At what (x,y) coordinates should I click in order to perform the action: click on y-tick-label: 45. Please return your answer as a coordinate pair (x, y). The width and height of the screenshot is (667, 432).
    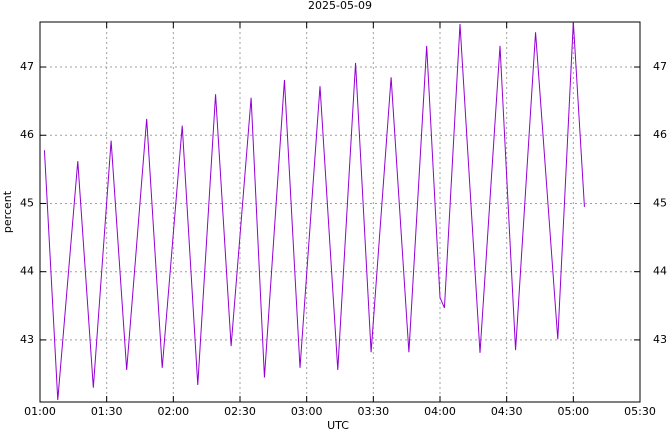
    Looking at the image, I should click on (27, 202).